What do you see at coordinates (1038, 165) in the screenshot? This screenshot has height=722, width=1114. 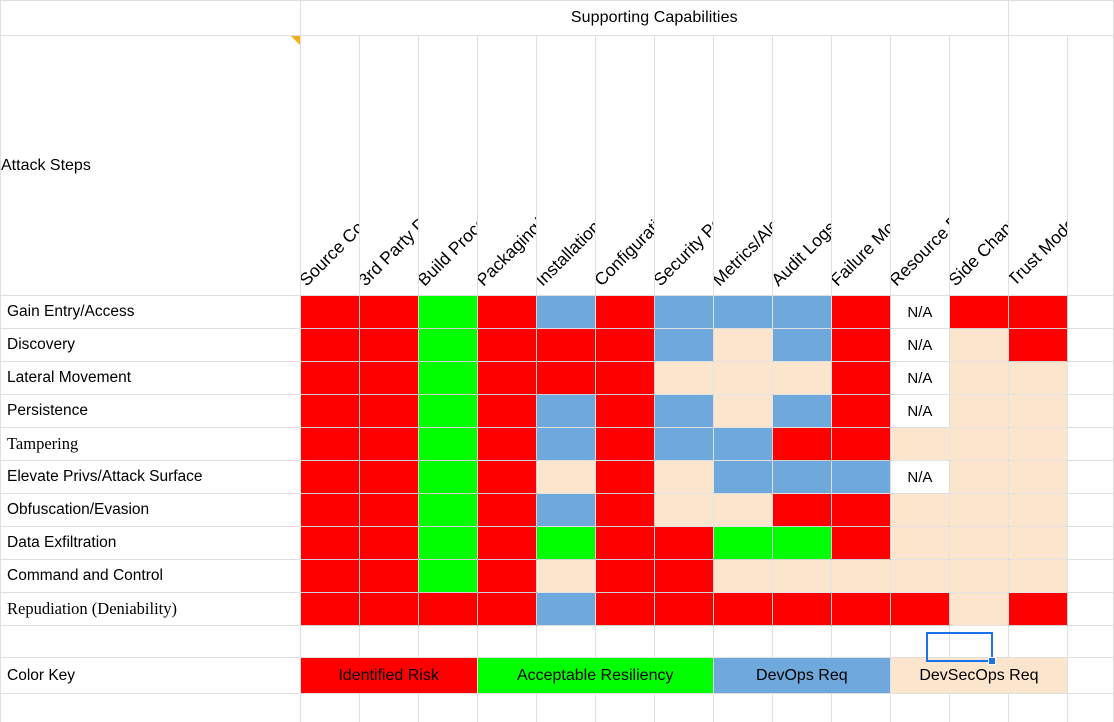 I see `column-header-13: Trust Model` at bounding box center [1038, 165].